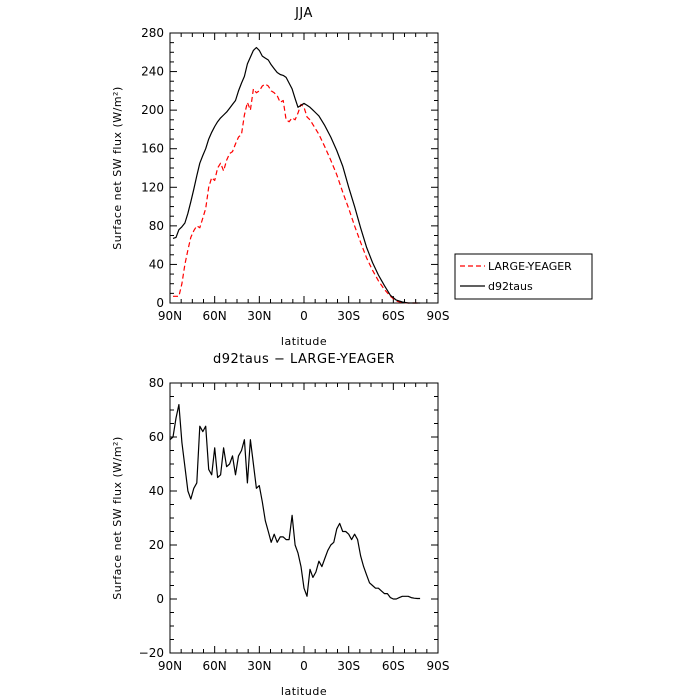 This screenshot has height=700, width=700. What do you see at coordinates (152, 149) in the screenshot?
I see `y-tick-label: 160` at bounding box center [152, 149].